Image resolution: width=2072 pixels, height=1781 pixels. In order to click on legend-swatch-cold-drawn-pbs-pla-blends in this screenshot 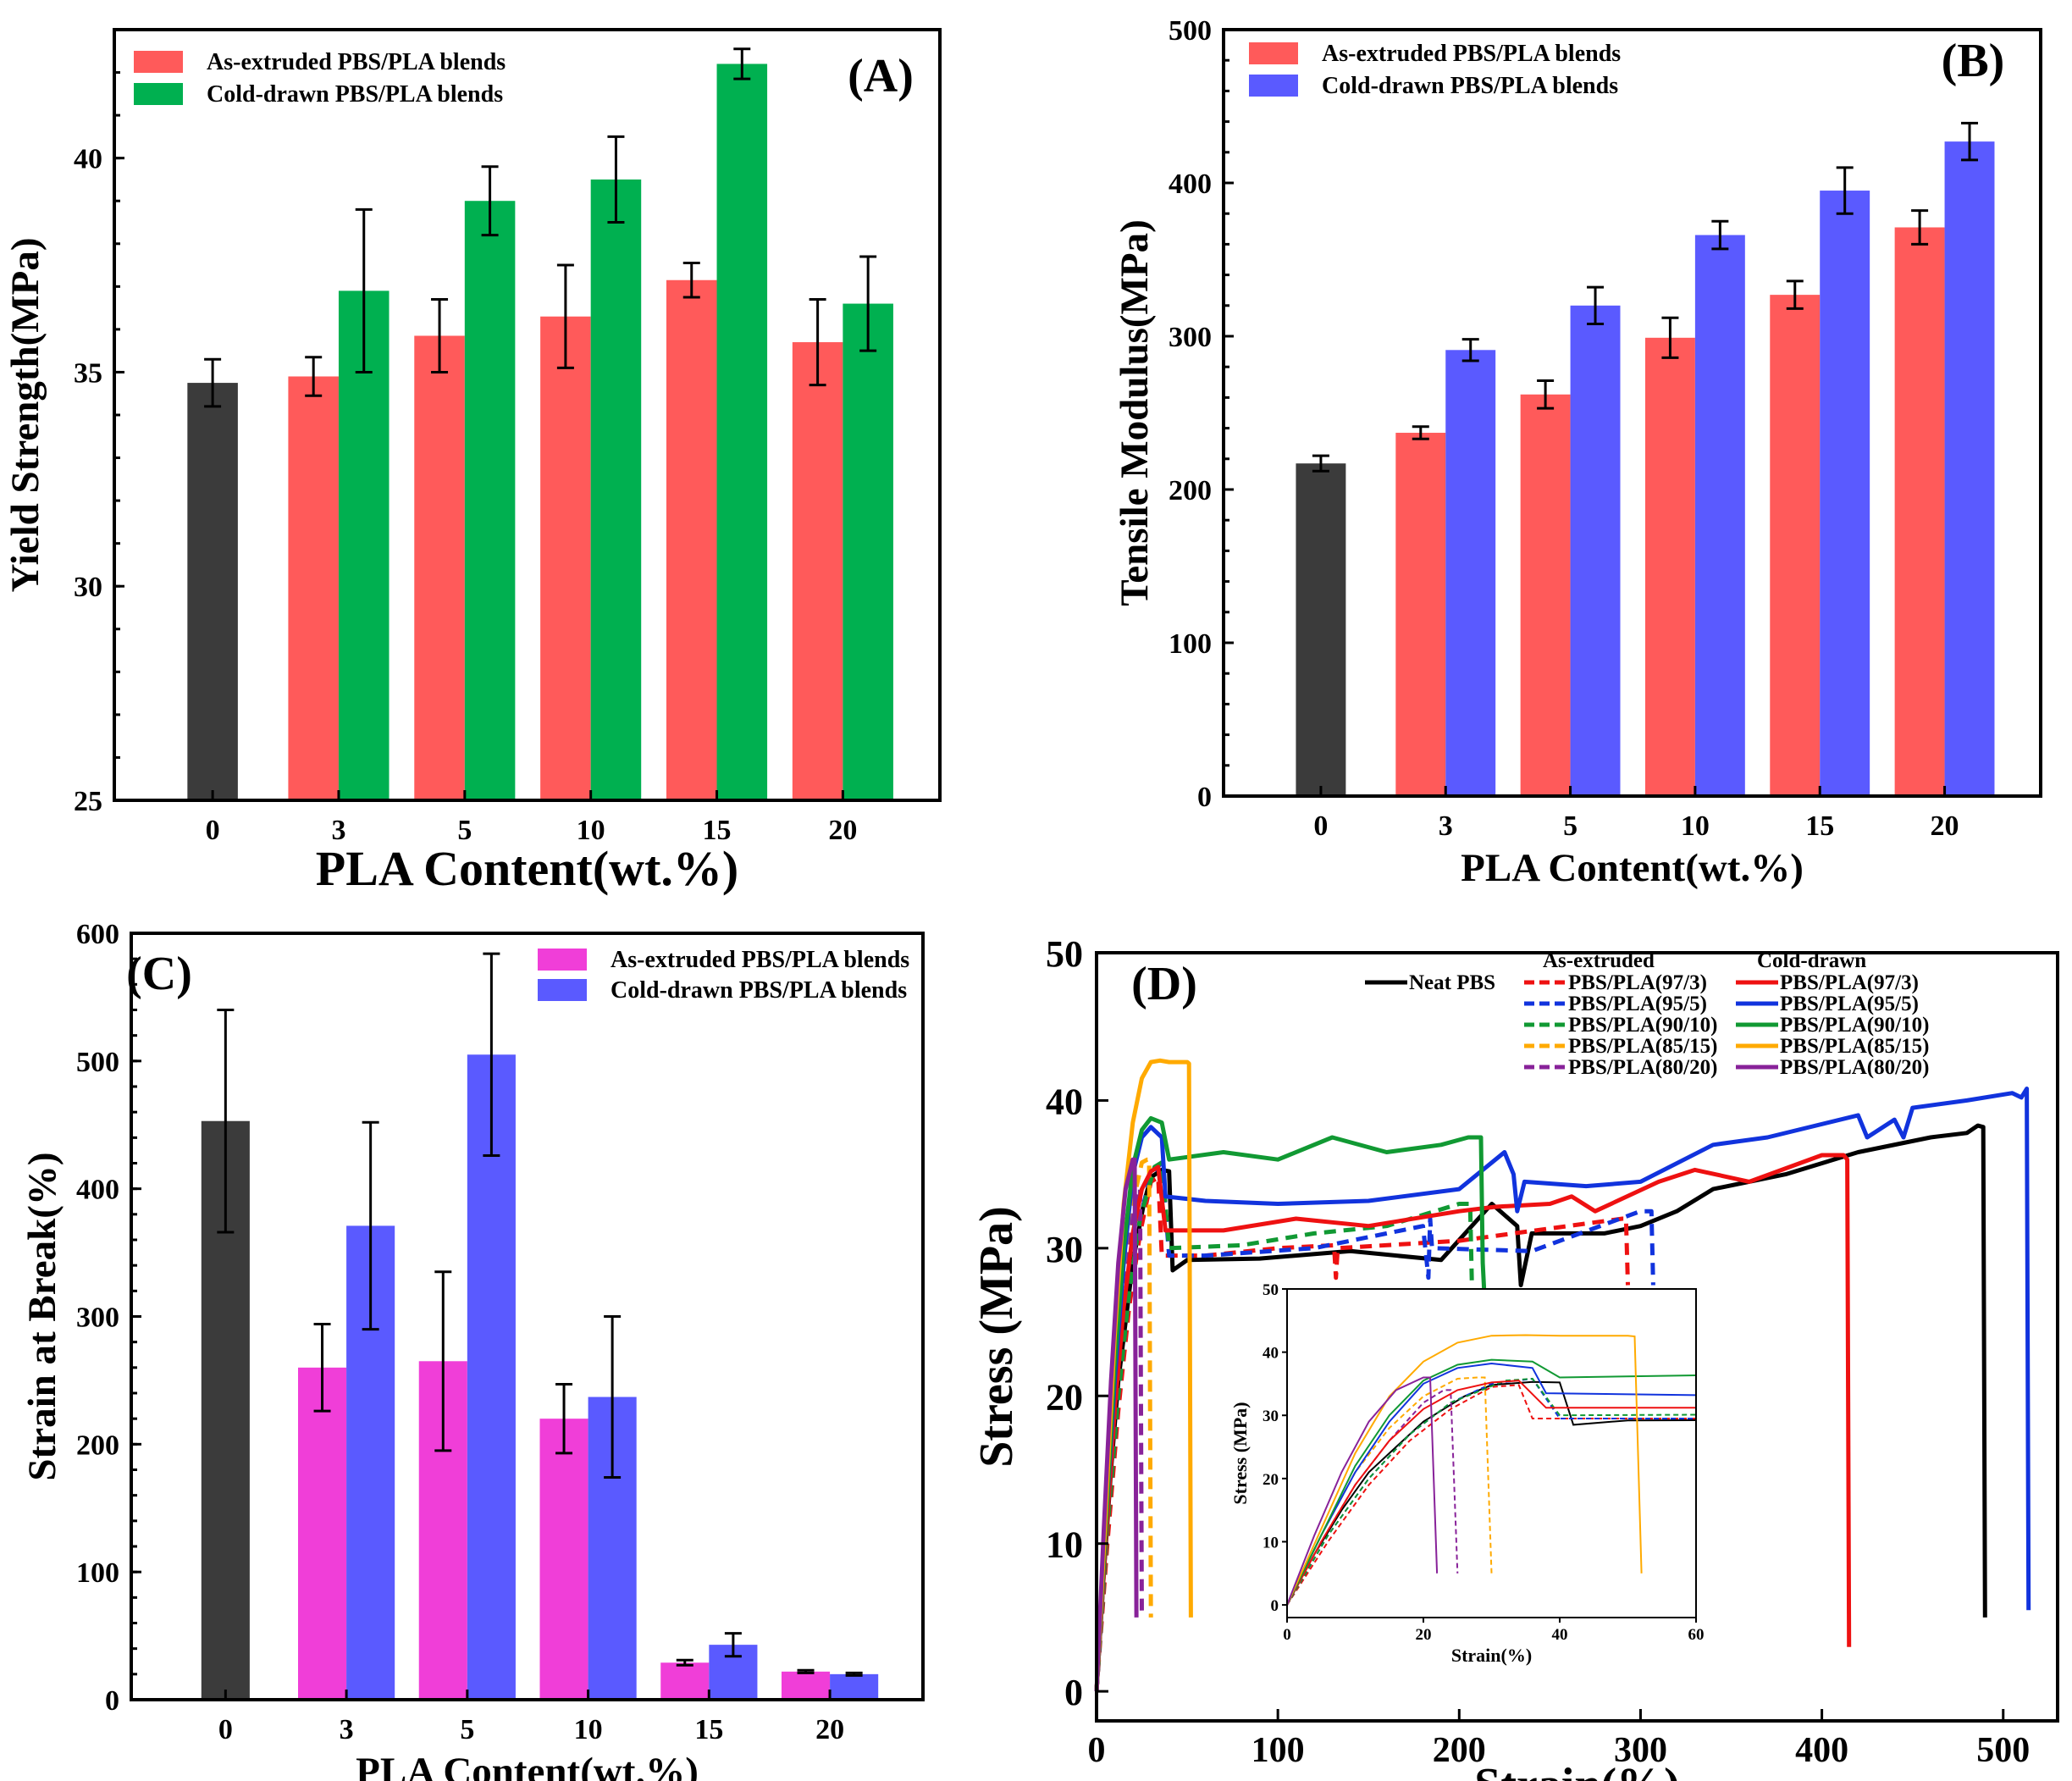, I will do `click(562, 990)`.